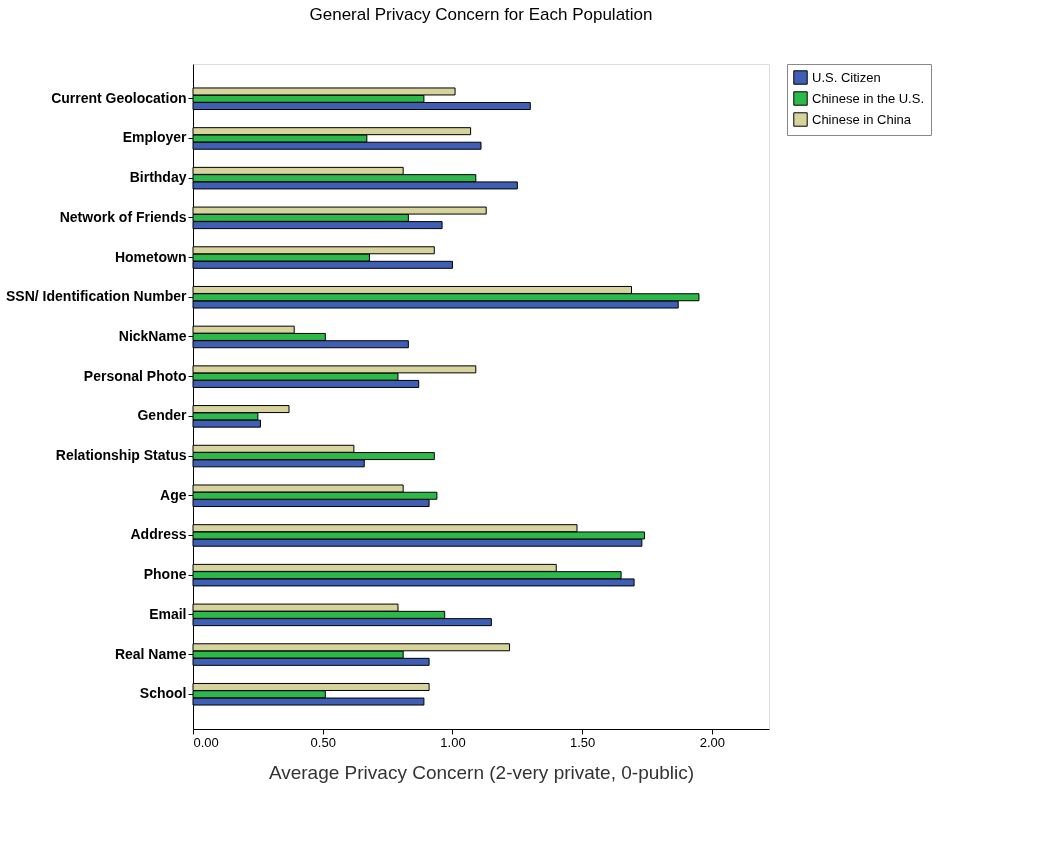  What do you see at coordinates (206, 742) in the screenshot?
I see `x-tick-label: 0.00` at bounding box center [206, 742].